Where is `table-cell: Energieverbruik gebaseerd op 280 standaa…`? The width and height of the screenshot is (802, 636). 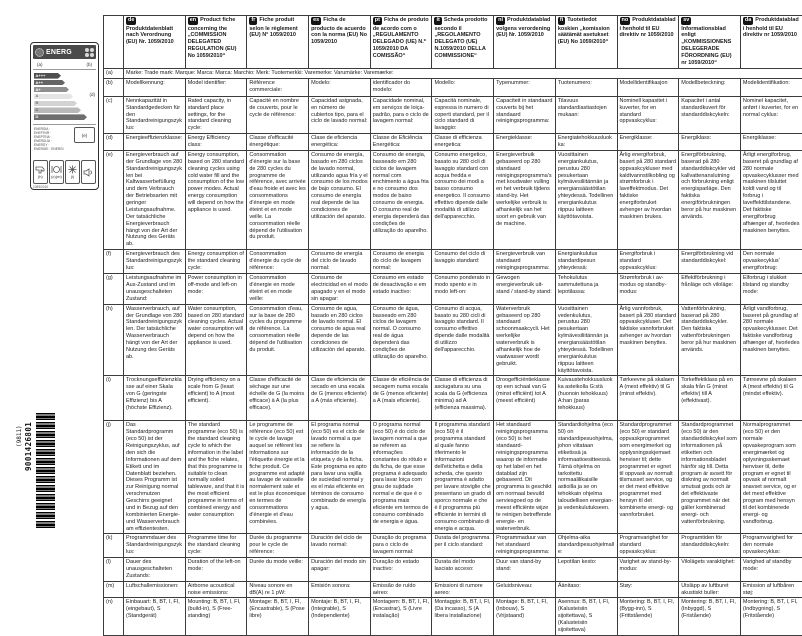
table-cell: Energieverbruik gebaseerd op 280 standaa… is located at coordinates (525, 199).